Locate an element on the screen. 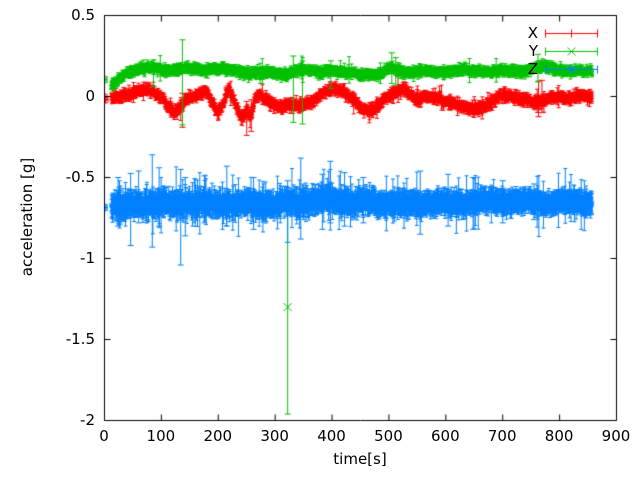 The image size is (640, 480). y-tick-label: 0.5 is located at coordinates (83, 15).